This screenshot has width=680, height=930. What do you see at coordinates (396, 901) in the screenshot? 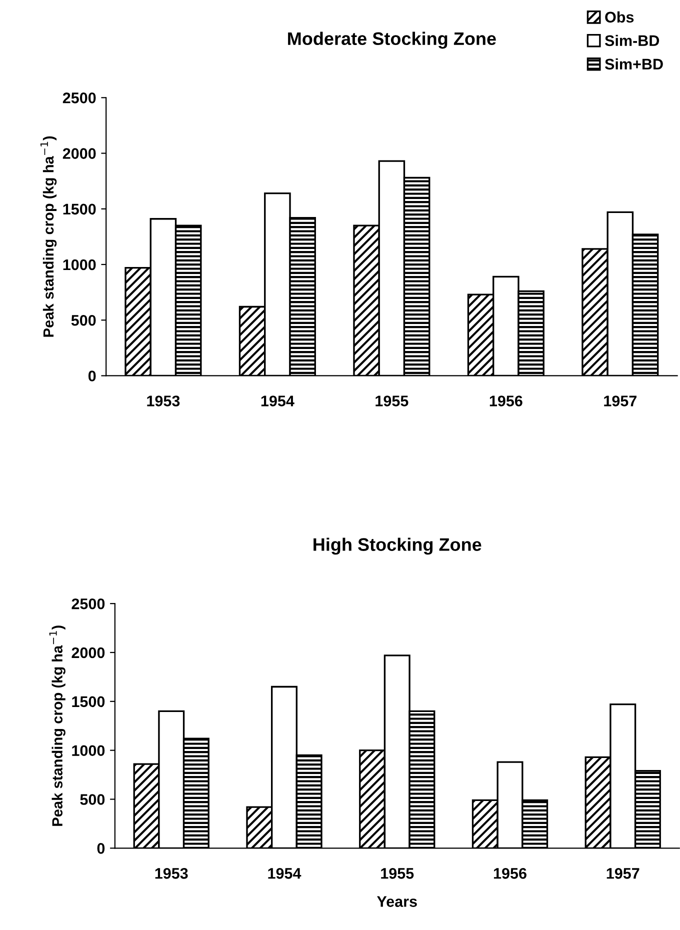
I see `x-axis-title: Years` at bounding box center [396, 901].